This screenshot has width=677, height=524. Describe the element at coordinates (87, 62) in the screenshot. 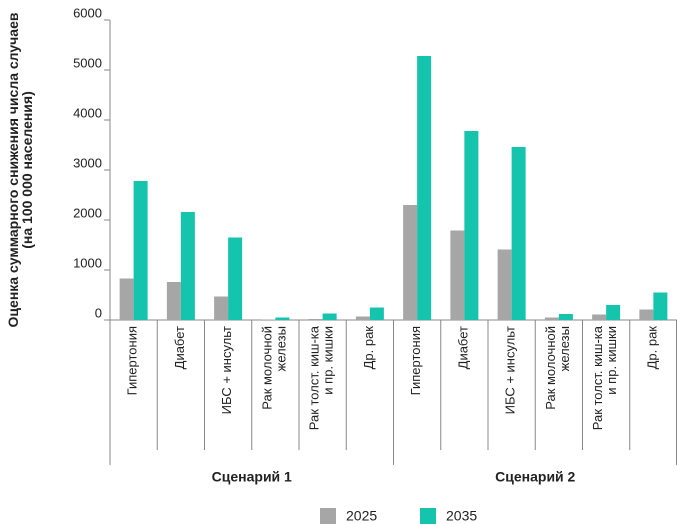

I see `y-tick-label: 5000` at that location.